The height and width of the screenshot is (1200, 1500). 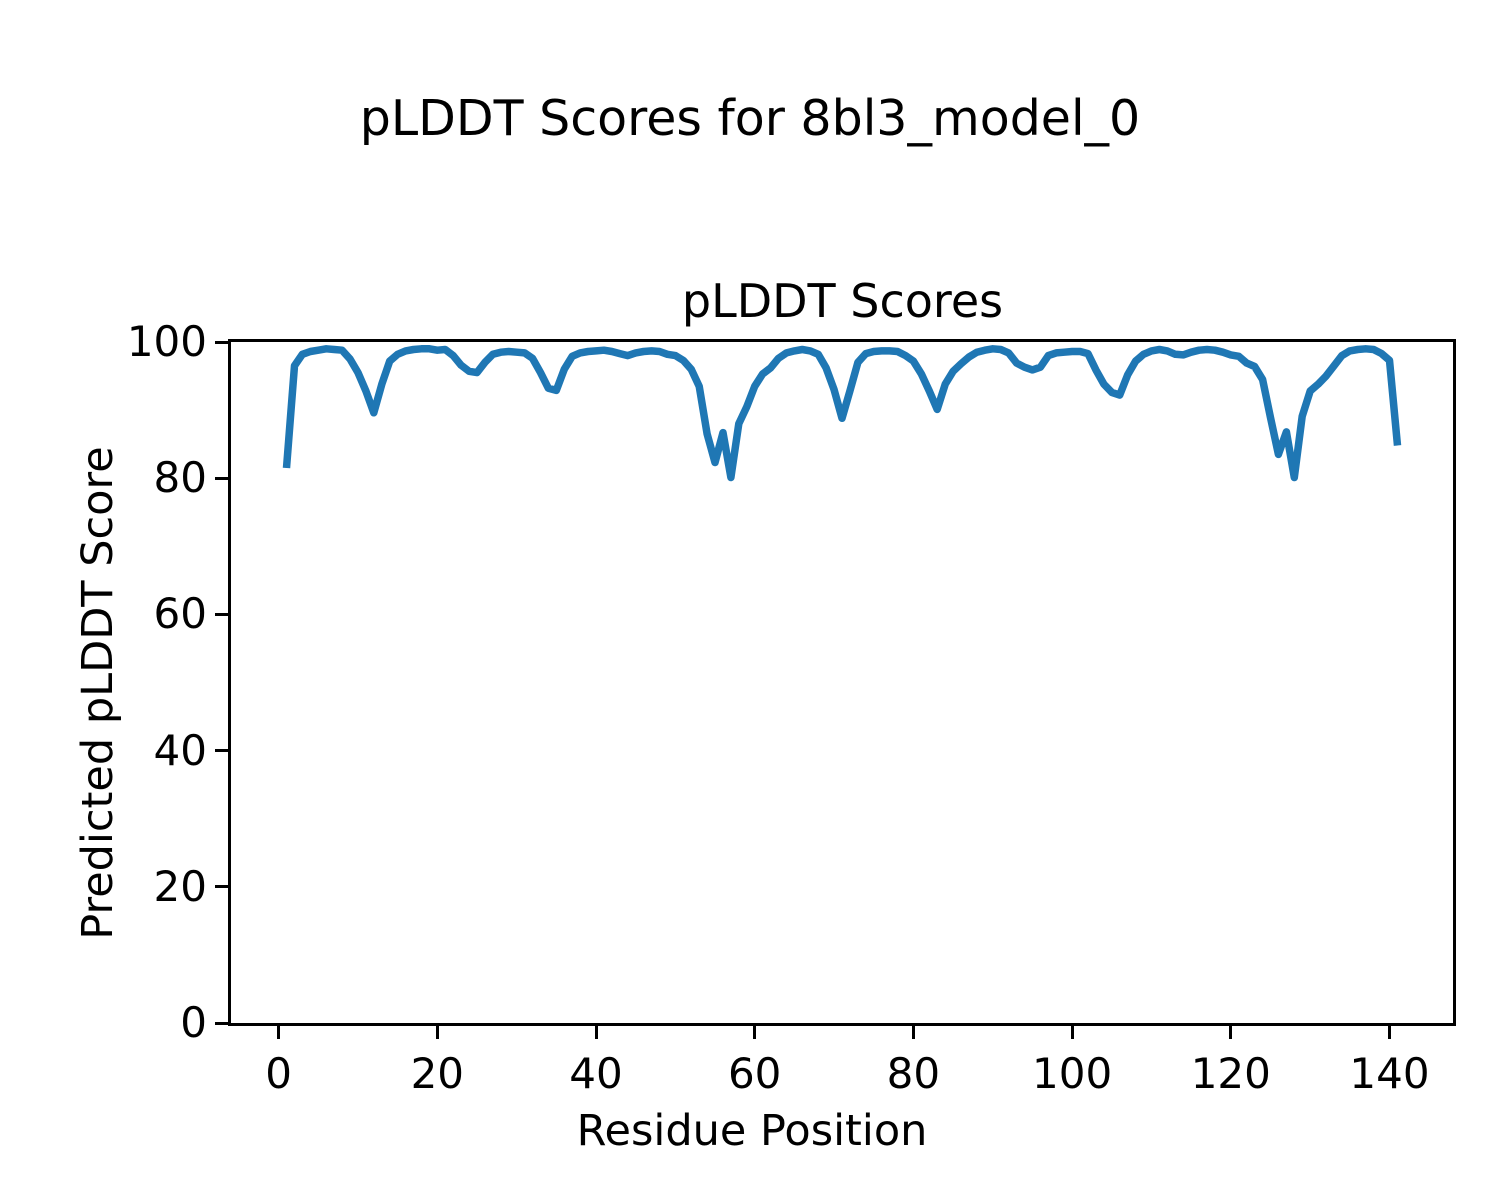 What do you see at coordinates (166, 341) in the screenshot?
I see `y-tick-label: 100` at bounding box center [166, 341].